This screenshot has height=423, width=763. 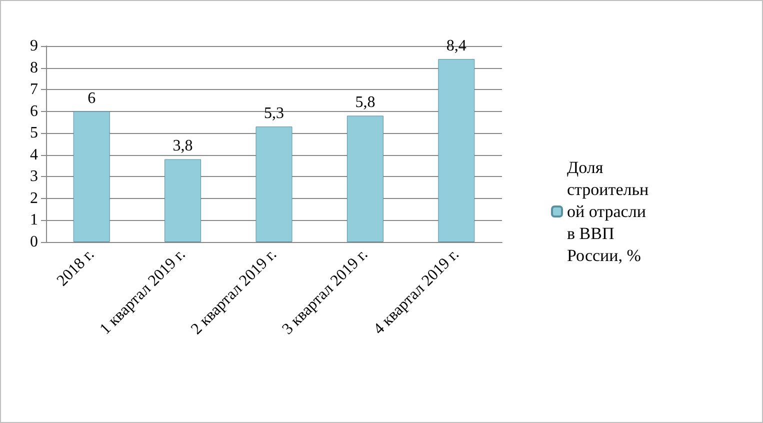 What do you see at coordinates (34, 133) in the screenshot?
I see `y-tick-label: 5` at bounding box center [34, 133].